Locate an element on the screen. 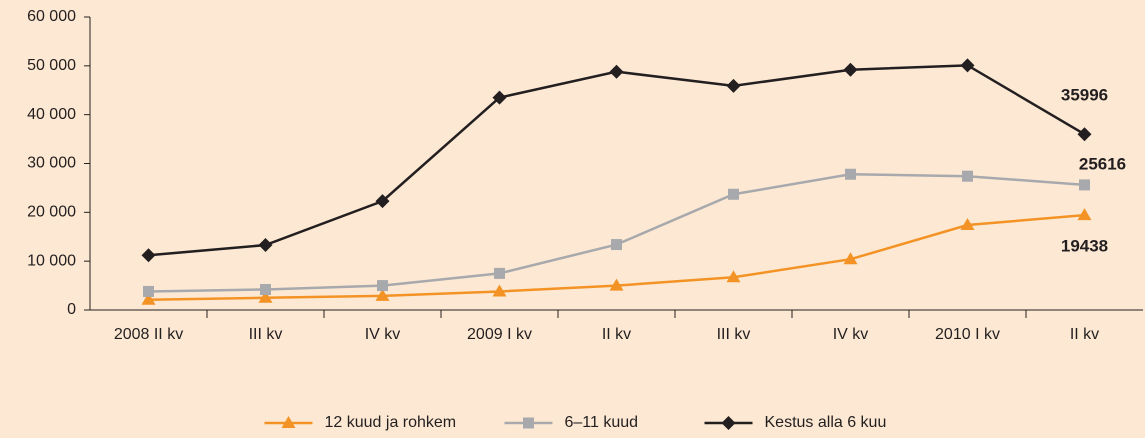 The width and height of the screenshot is (1145, 438). x-tick-label: 2010 I kv is located at coordinates (967, 334).